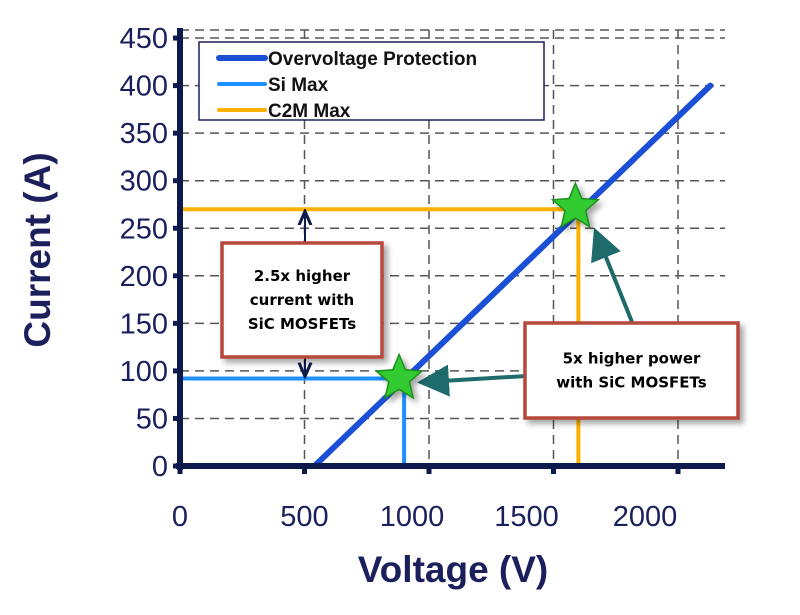  What do you see at coordinates (37, 249) in the screenshot?
I see `y-axis-title: Current (A)` at bounding box center [37, 249].